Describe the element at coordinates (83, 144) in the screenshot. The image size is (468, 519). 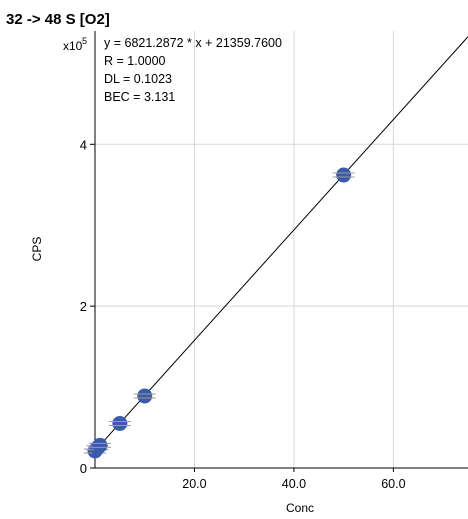
I see `y-tick-label: 4` at that location.